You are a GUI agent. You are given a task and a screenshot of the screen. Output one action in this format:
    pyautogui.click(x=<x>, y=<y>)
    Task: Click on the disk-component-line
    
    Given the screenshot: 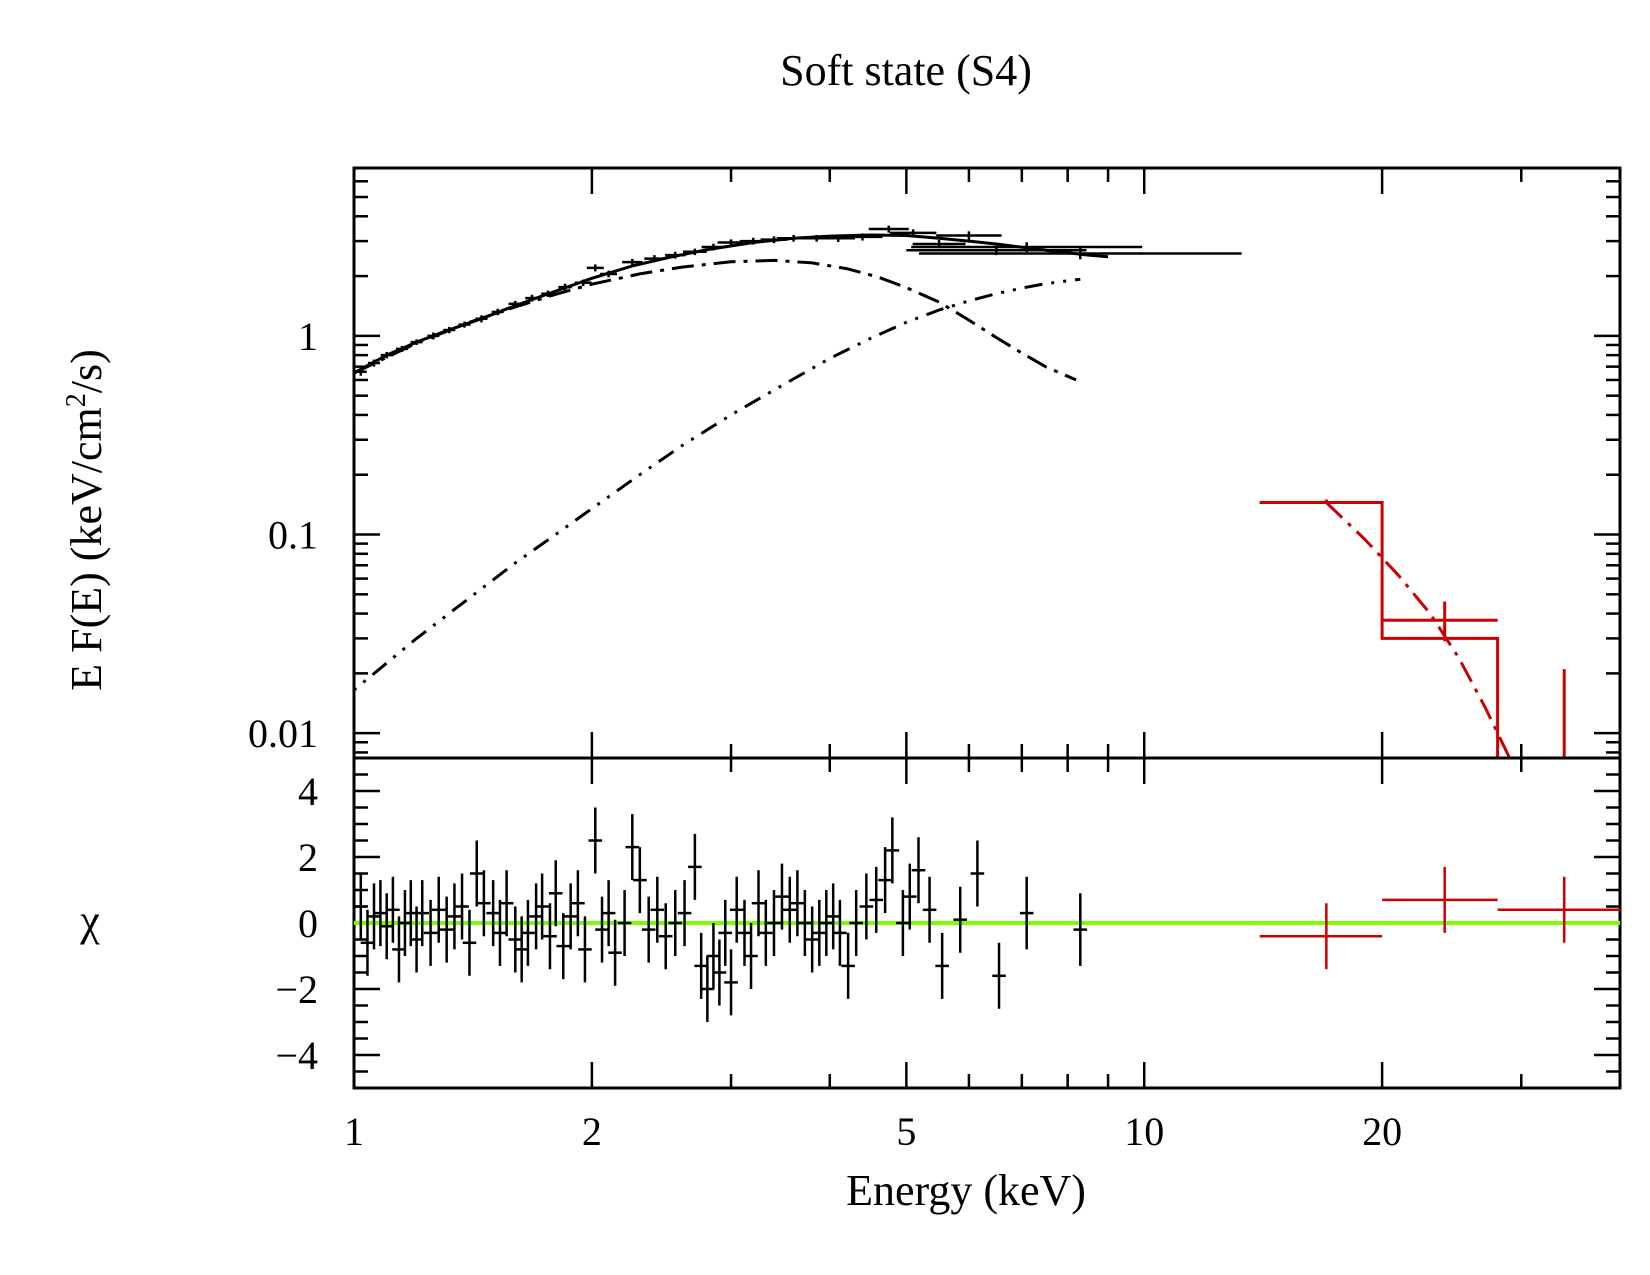 What is the action you would take?
    pyautogui.click(x=715, y=320)
    